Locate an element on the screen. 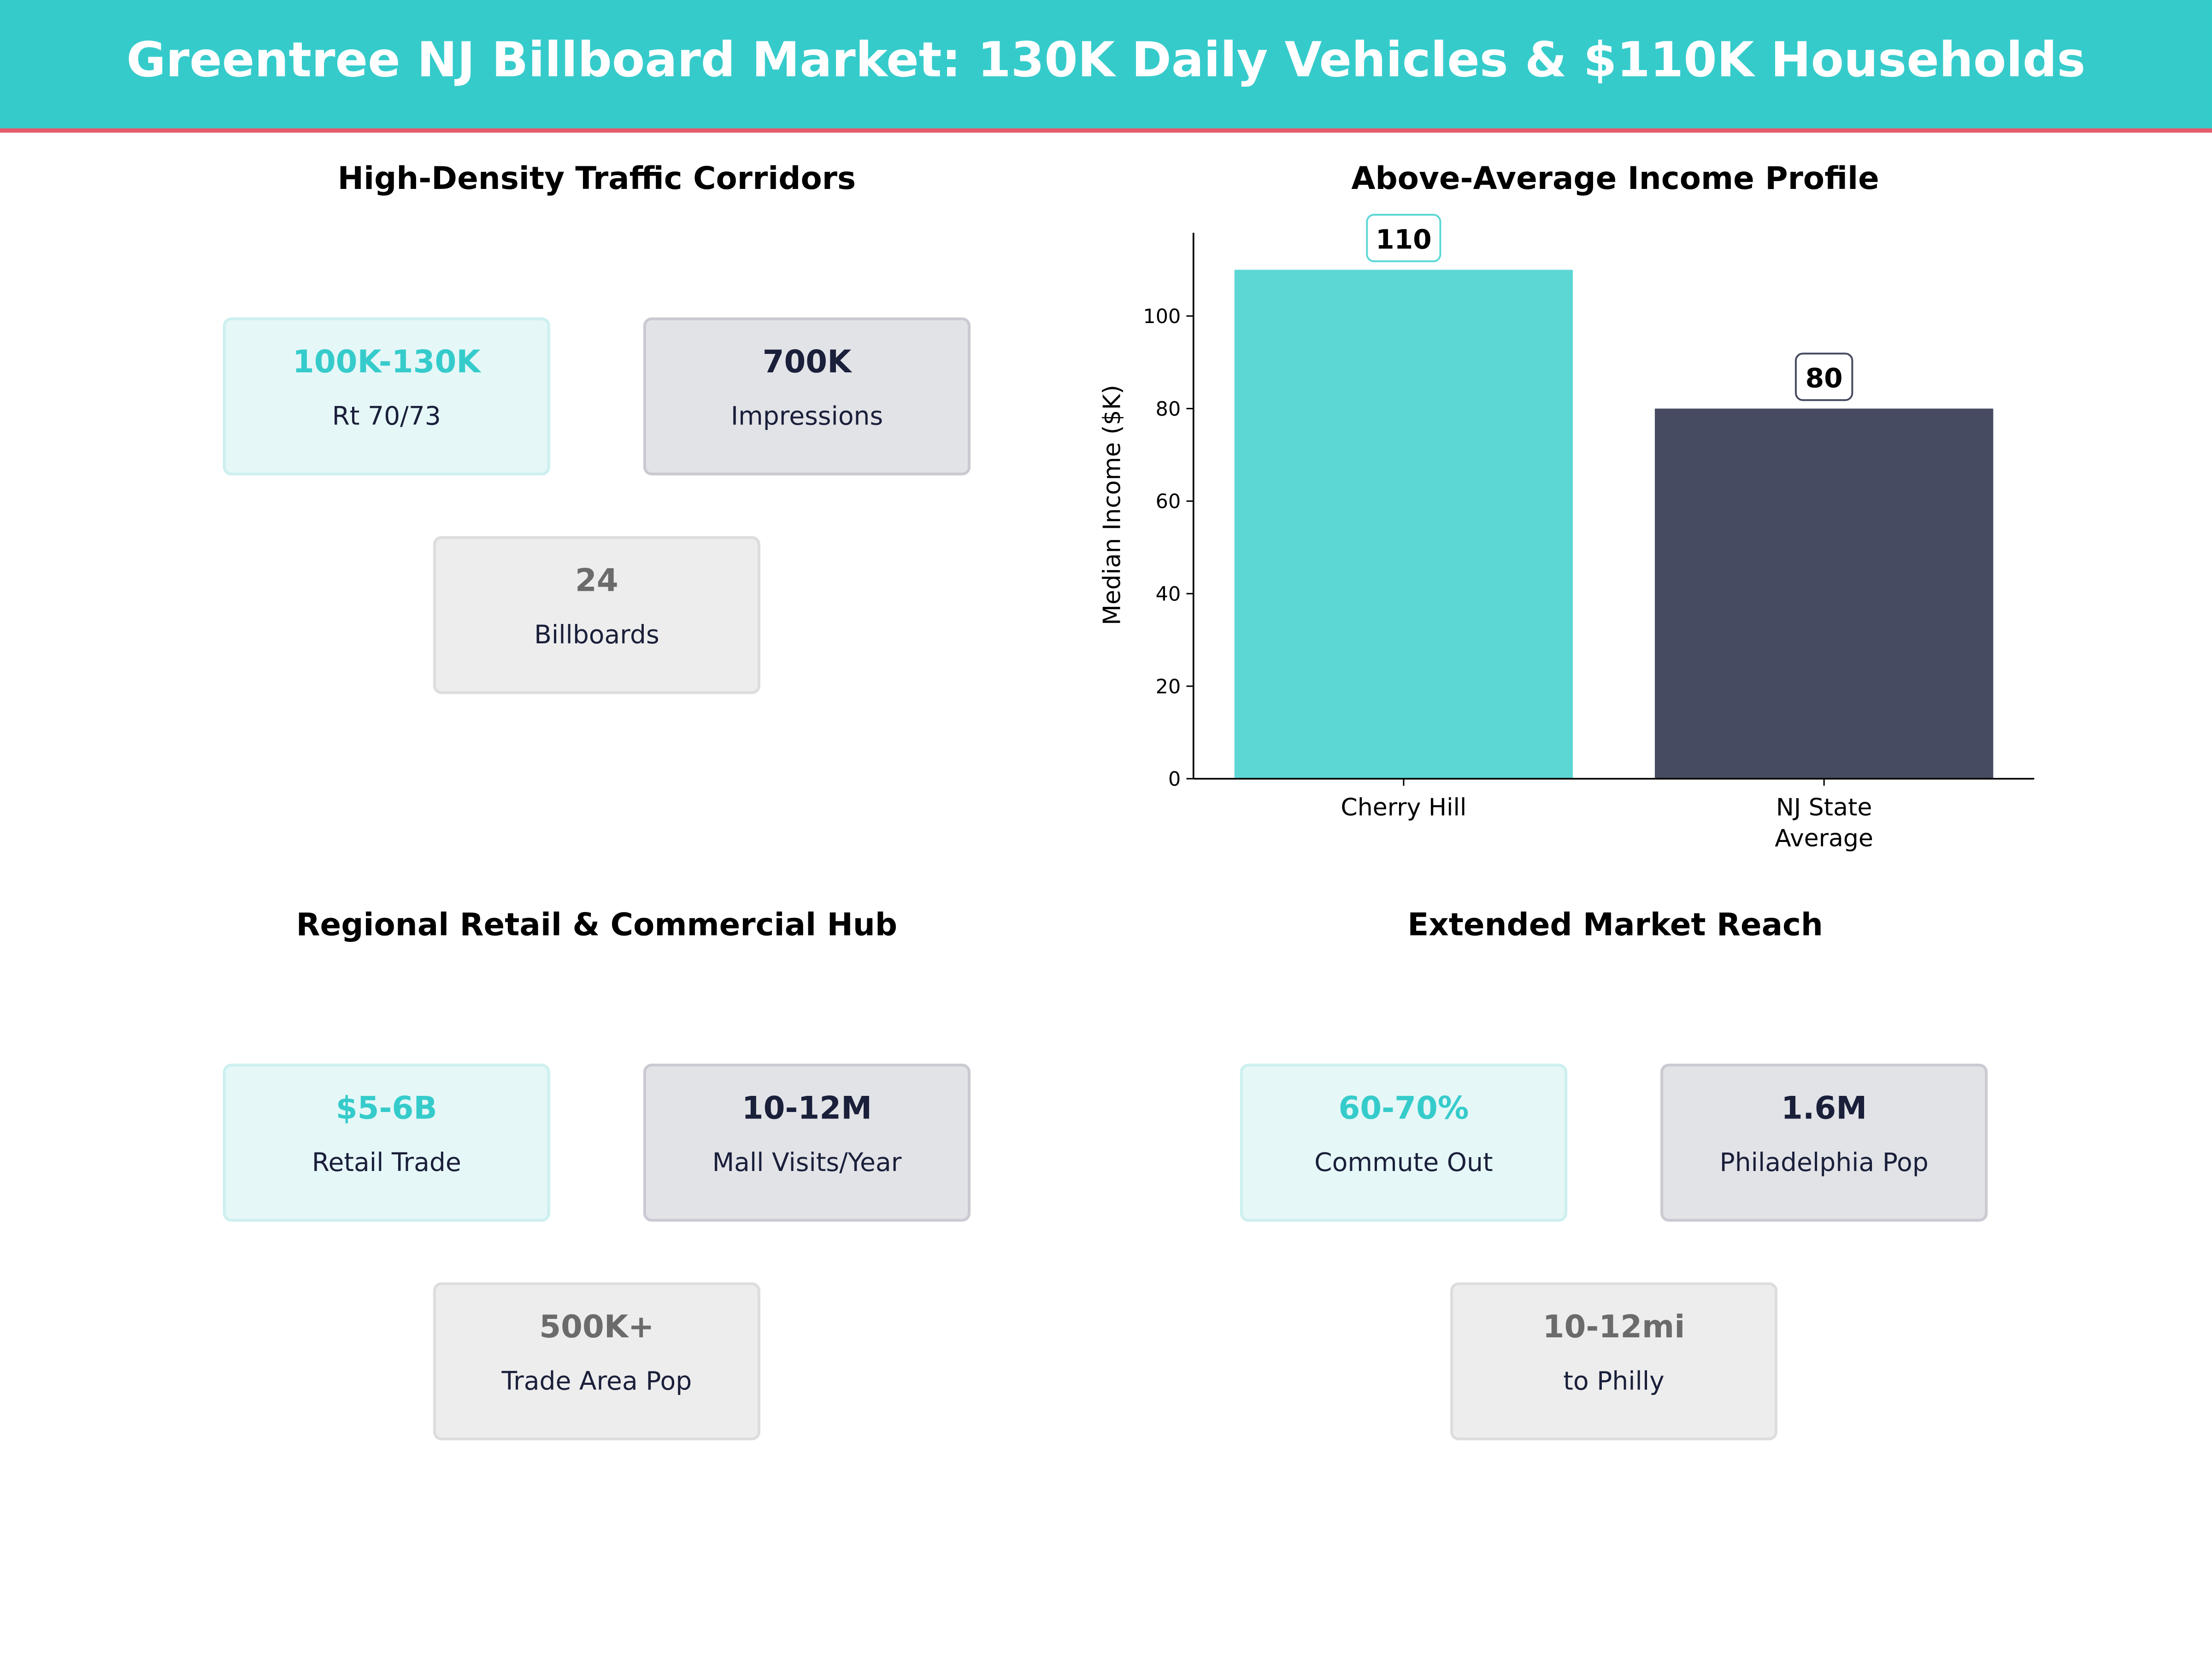 The height and width of the screenshot is (1659, 2212). stat-card-commute-out: 60-70% Commute Out is located at coordinates (1403, 1143).